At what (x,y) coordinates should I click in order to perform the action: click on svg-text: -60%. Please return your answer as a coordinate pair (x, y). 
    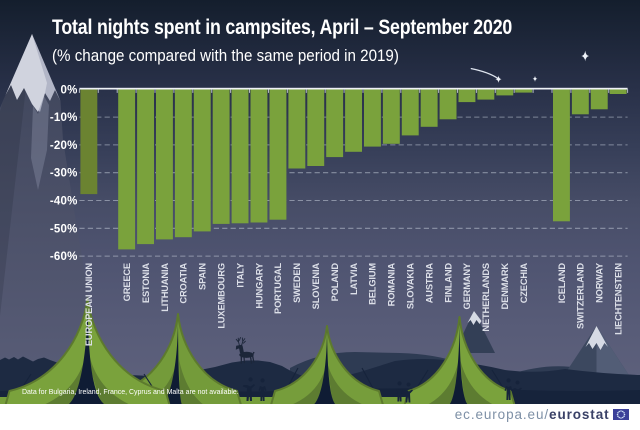
    Looking at the image, I should click on (64, 257).